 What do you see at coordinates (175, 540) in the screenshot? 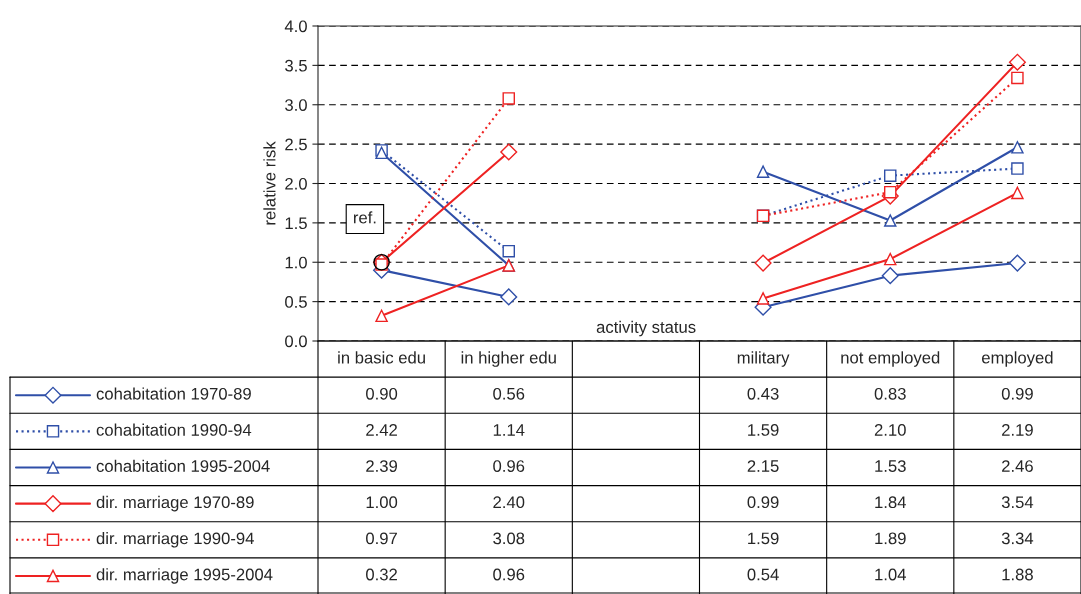
I see `legend-label: dir. marriage 1990-94` at bounding box center [175, 540].